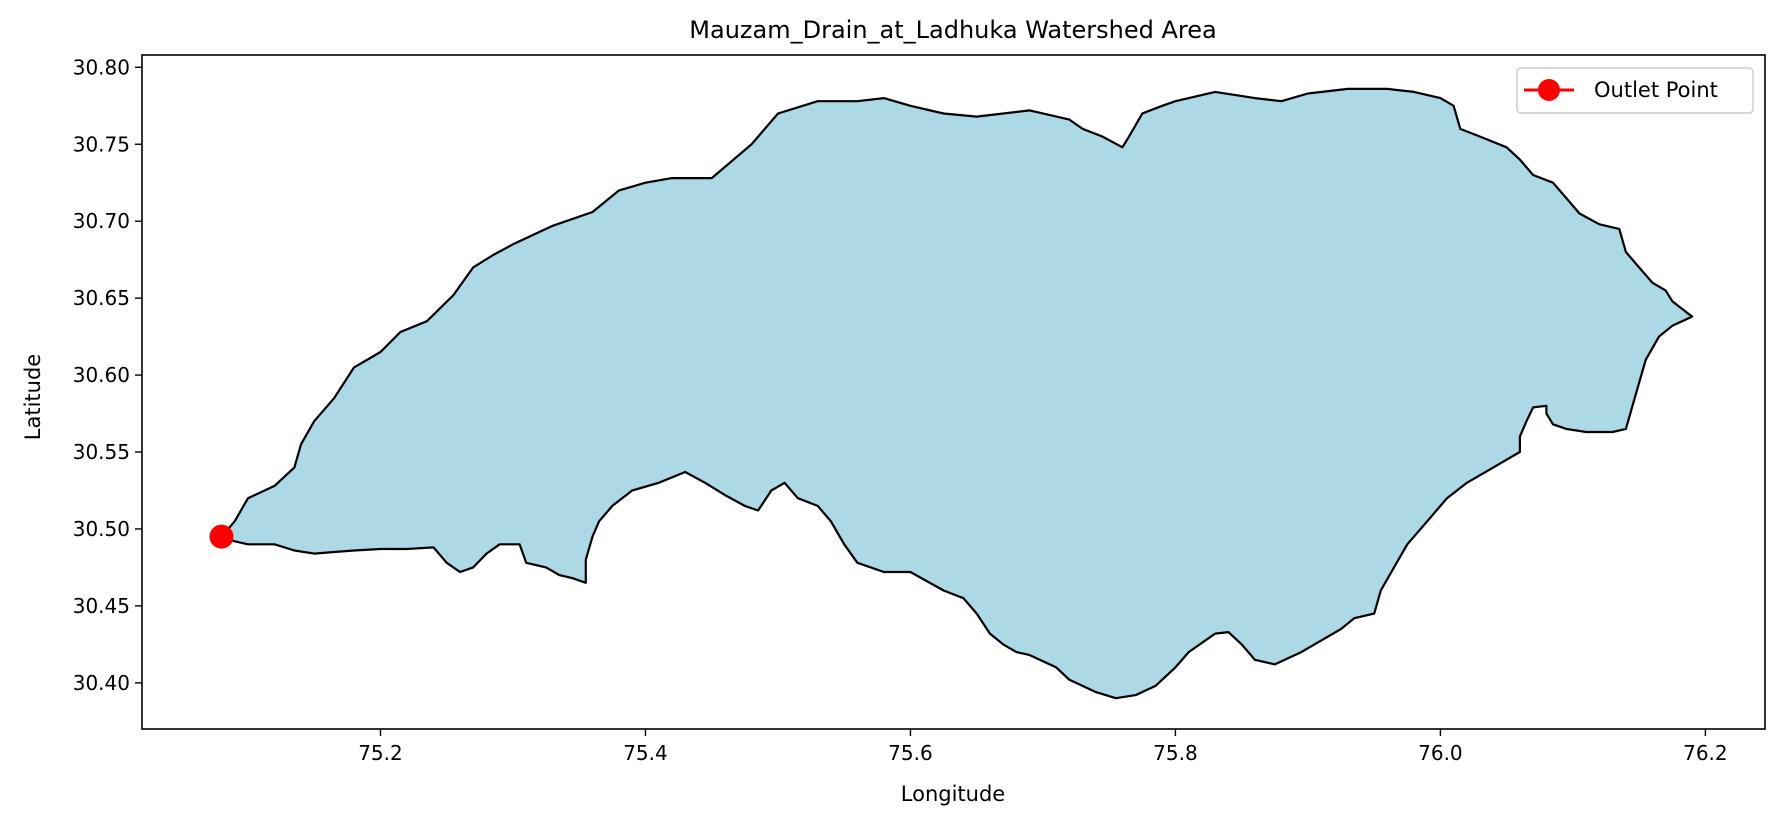 The width and height of the screenshot is (1781, 822). What do you see at coordinates (1175, 753) in the screenshot?
I see `x-tick-label: 75.8` at bounding box center [1175, 753].